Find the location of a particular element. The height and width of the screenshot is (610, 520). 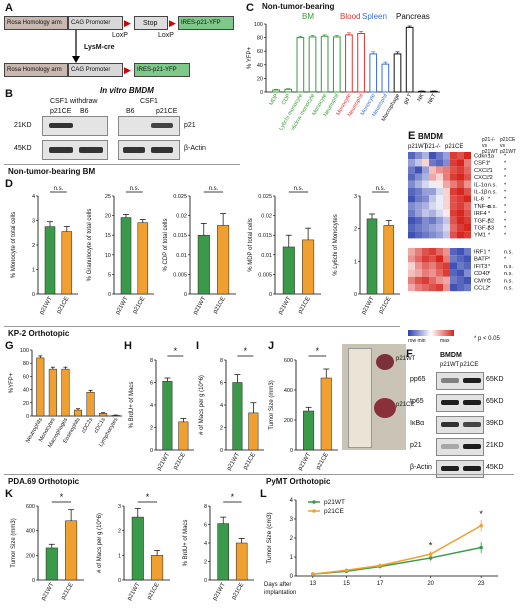

gene-label: IL-1β is located at coordinates (481, 193).